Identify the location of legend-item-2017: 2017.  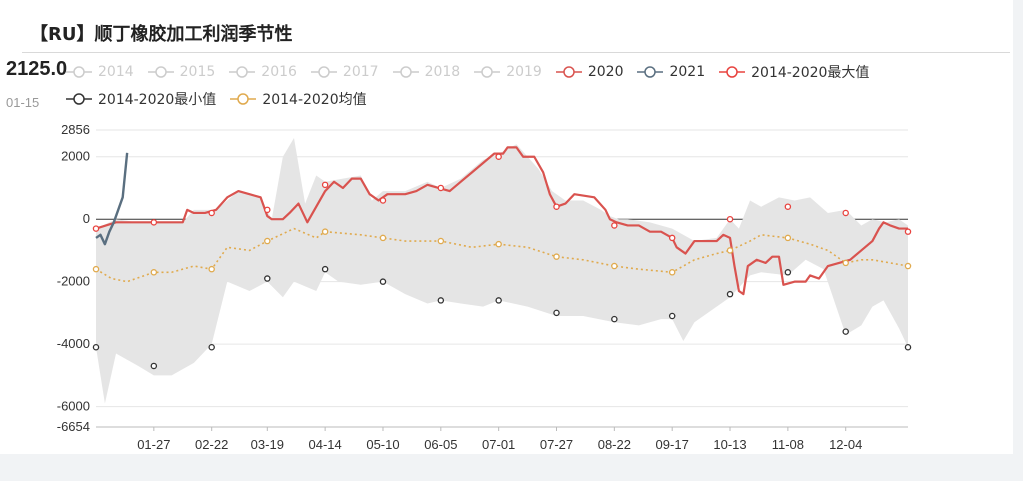
(344, 71).